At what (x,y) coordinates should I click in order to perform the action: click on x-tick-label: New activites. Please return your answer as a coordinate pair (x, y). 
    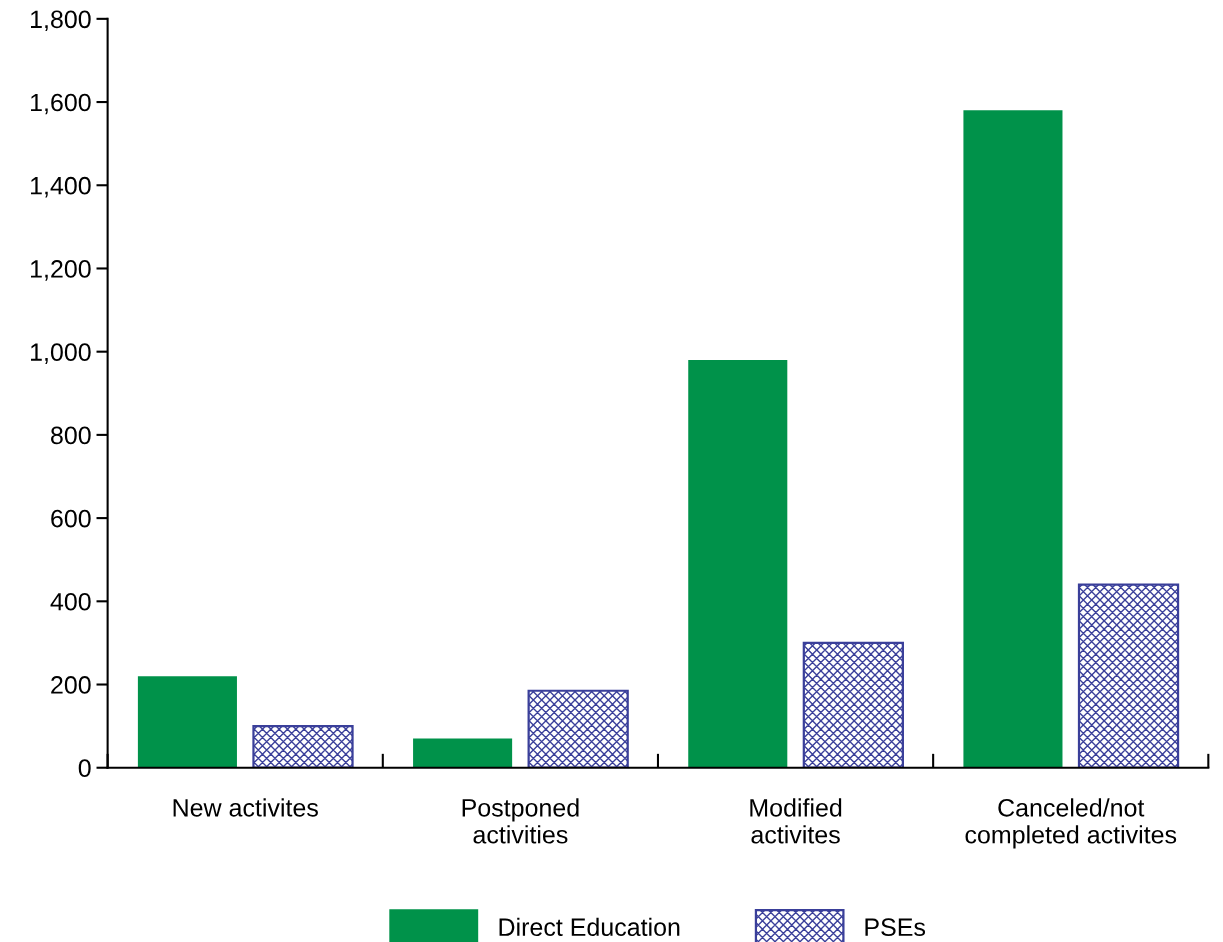
    Looking at the image, I should click on (245, 807).